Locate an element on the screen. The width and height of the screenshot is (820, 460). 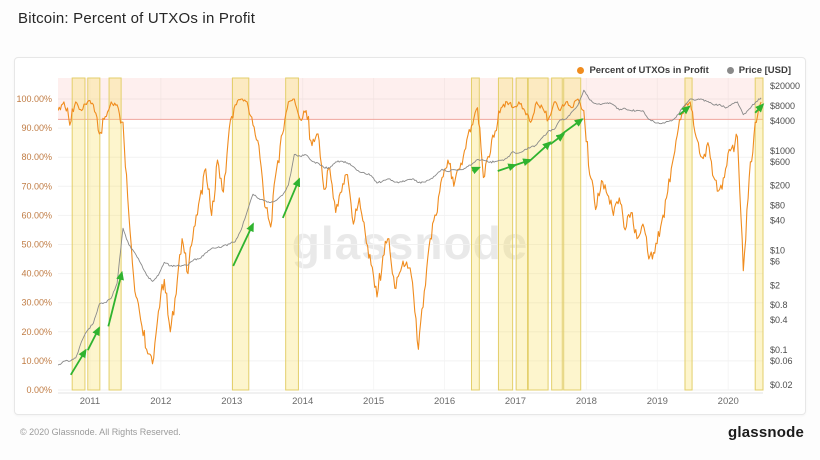
legend-dot-gray-icon is located at coordinates (730, 70).